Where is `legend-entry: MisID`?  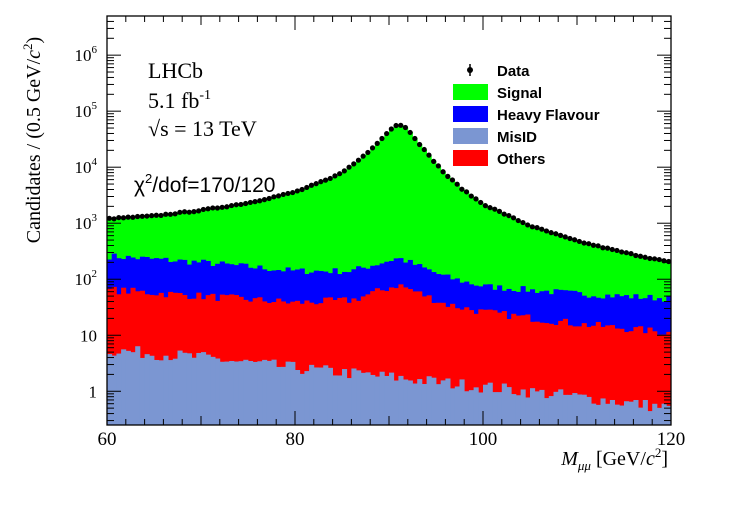
legend-entry: MisID is located at coordinates (495, 137).